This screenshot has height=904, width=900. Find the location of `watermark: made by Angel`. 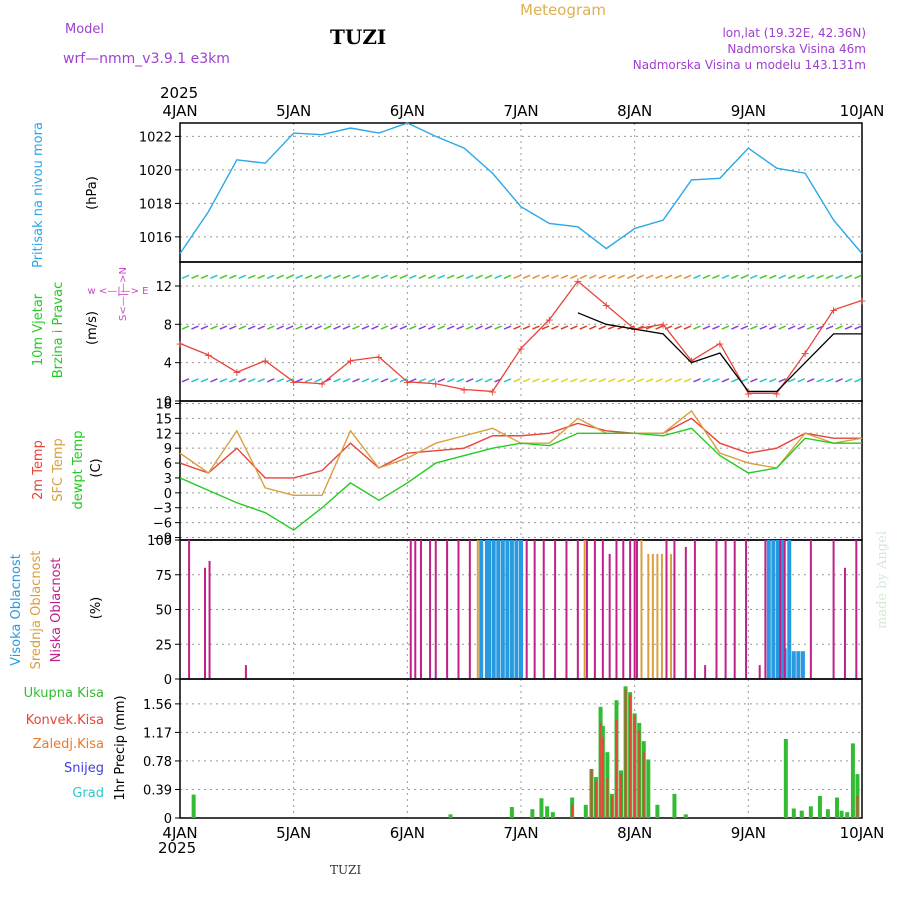

watermark: made by Angel is located at coordinates (882, 580).